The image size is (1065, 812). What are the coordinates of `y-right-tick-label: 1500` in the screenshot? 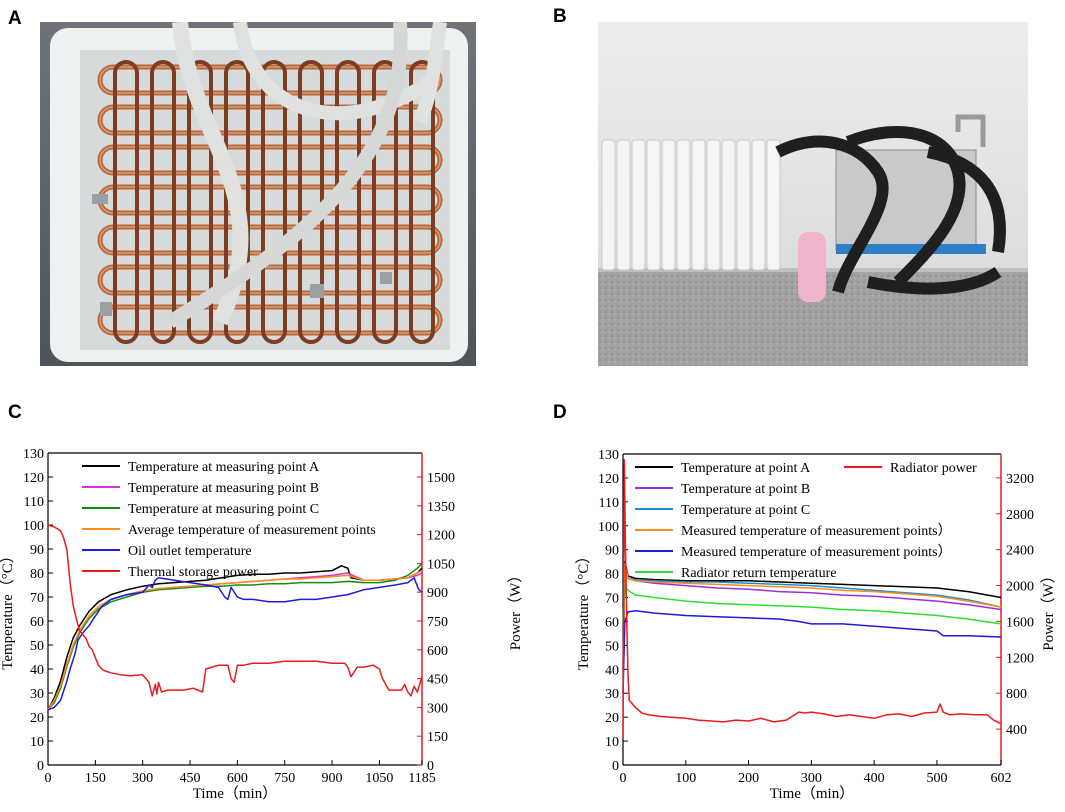 It's located at (441, 478).